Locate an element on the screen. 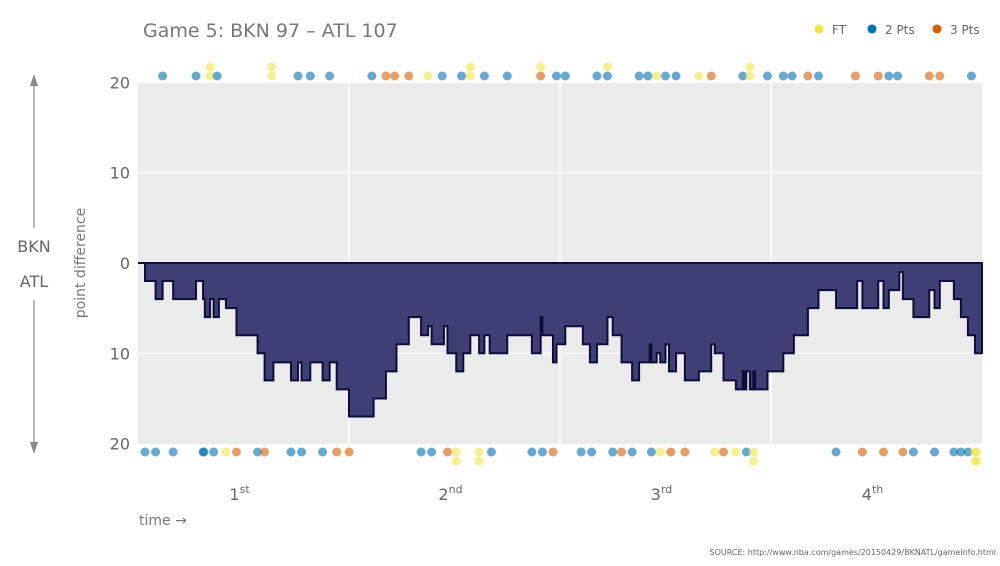  x-axis-label: time → is located at coordinates (163, 521).